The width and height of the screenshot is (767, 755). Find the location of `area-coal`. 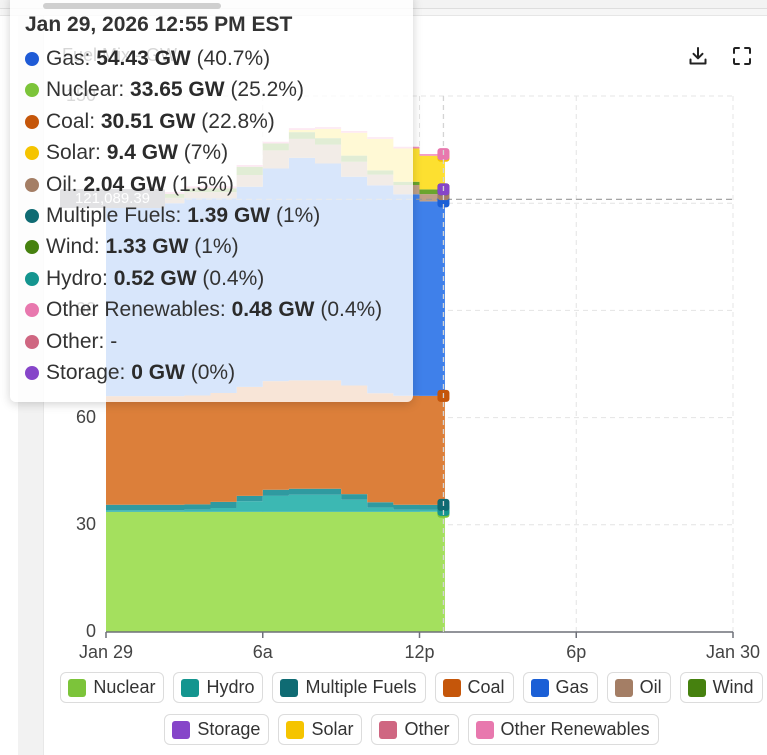

area-coal is located at coordinates (275, 442).